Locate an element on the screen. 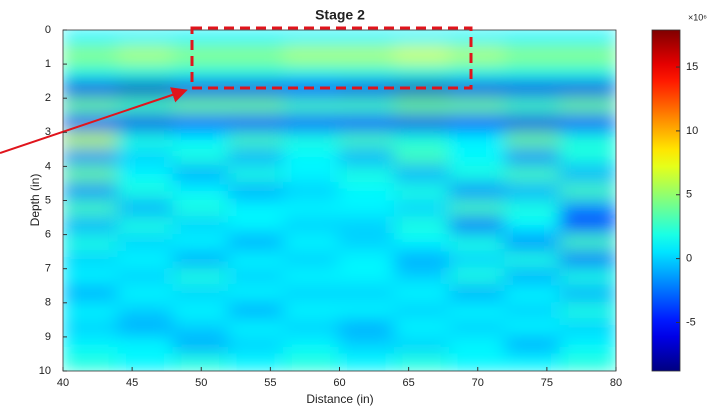 The height and width of the screenshot is (417, 709). x-tick-label: 40 is located at coordinates (63, 383).